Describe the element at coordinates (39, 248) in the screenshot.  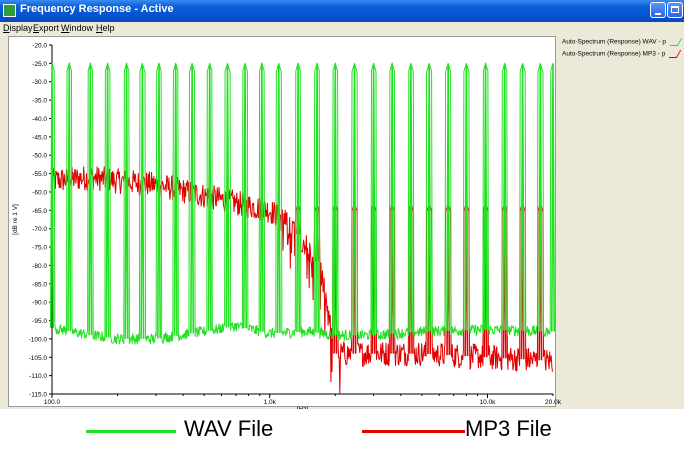
I see `y-tick-label: -75.0` at that location.